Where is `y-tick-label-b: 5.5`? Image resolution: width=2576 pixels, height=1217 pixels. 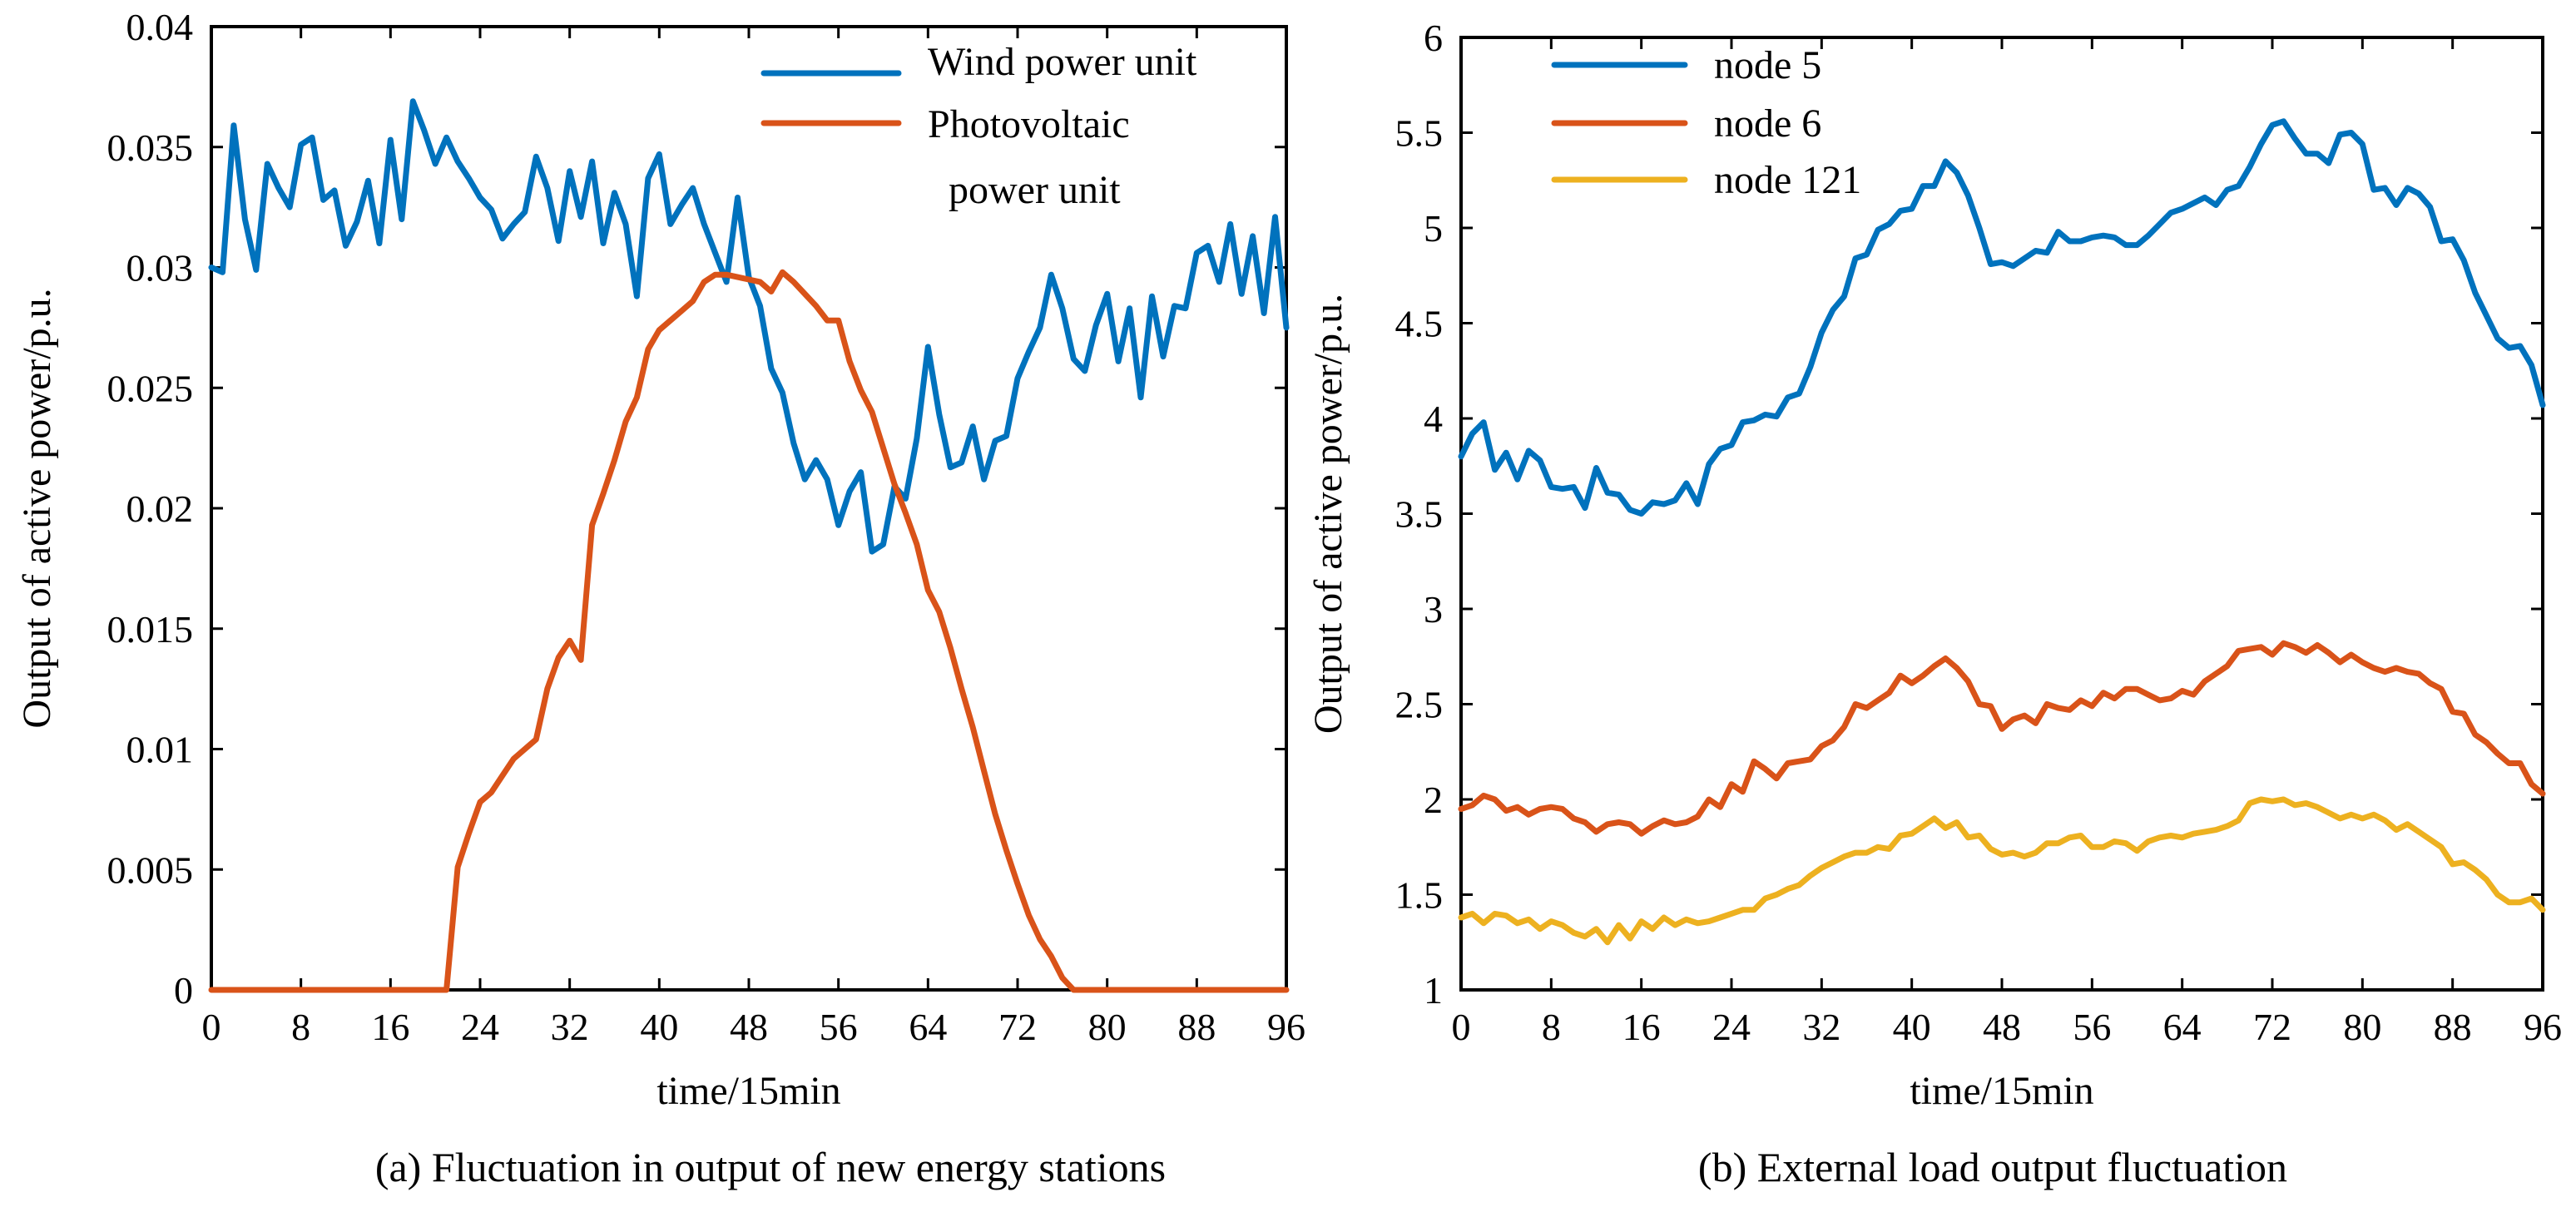
y-tick-label-b: 5.5 is located at coordinates (1420, 133).